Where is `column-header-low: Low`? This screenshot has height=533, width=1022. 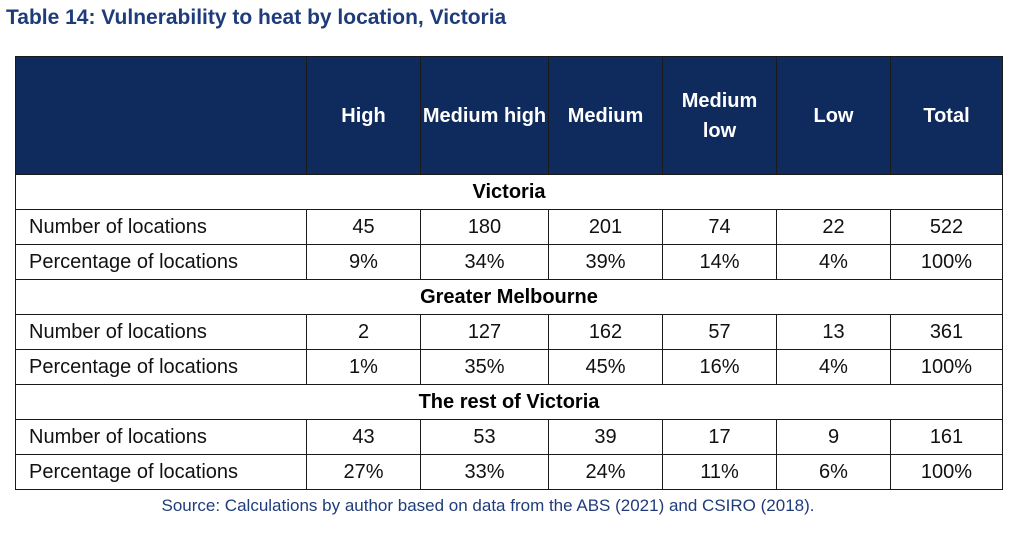 column-header-low: Low is located at coordinates (833, 115).